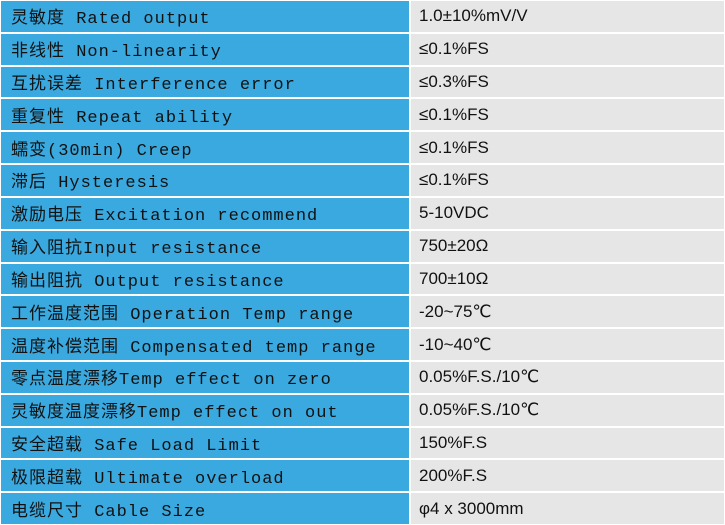 Image resolution: width=725 pixels, height=525 pixels. What do you see at coordinates (205, 508) in the screenshot?
I see `spec-label: 电缆尺寸 Cable Size` at bounding box center [205, 508].